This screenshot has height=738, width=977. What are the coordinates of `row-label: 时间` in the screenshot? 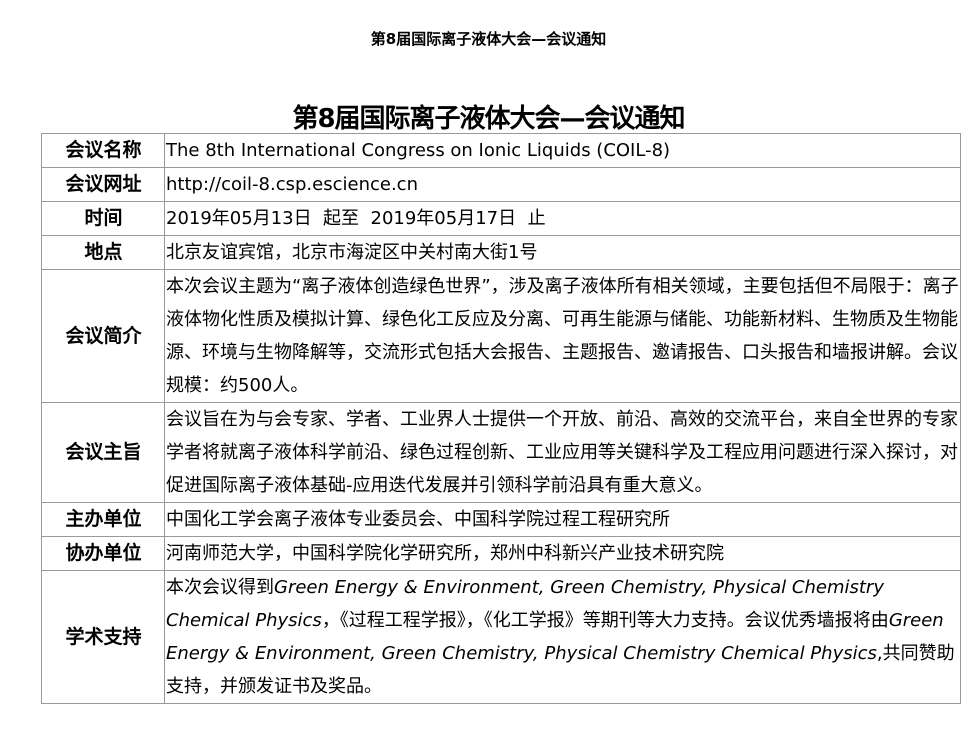 It's located at (103, 218).